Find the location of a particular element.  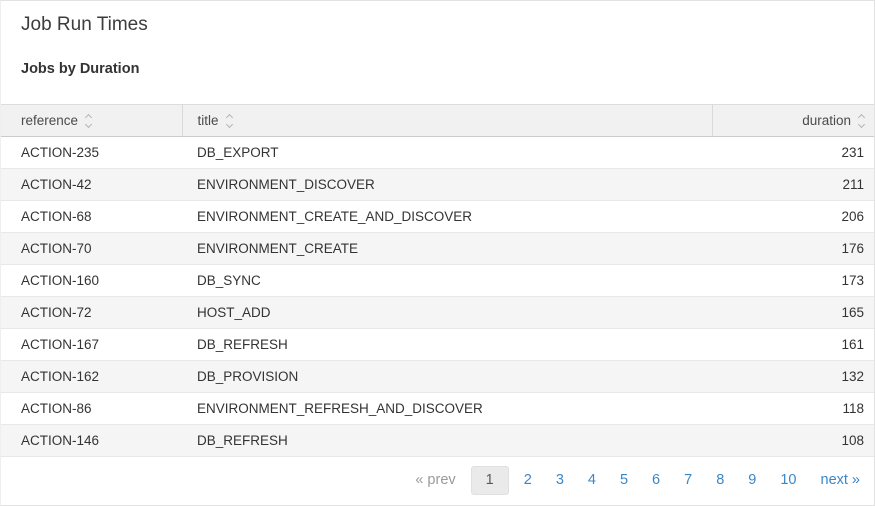

table-row: ACTION-235 DB_EXPORT 231 is located at coordinates (437, 152).